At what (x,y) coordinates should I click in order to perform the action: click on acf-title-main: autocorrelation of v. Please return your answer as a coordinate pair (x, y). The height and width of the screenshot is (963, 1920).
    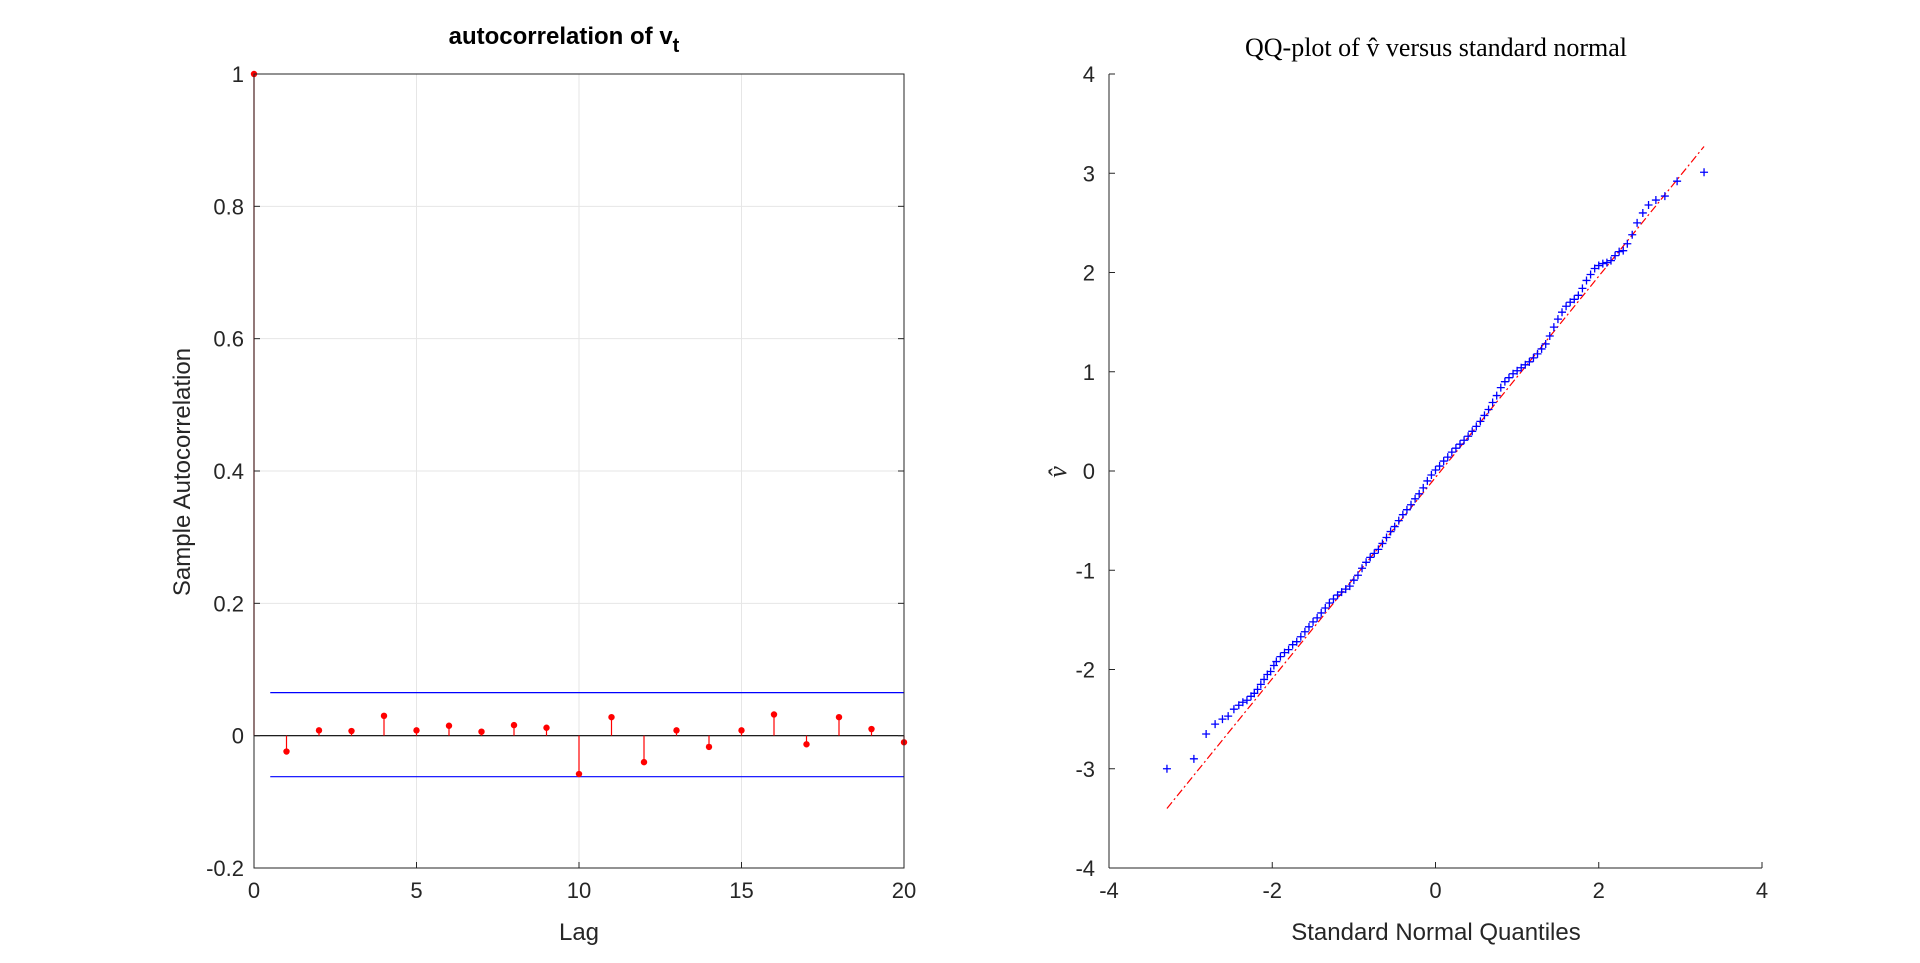
    Looking at the image, I should click on (561, 36).